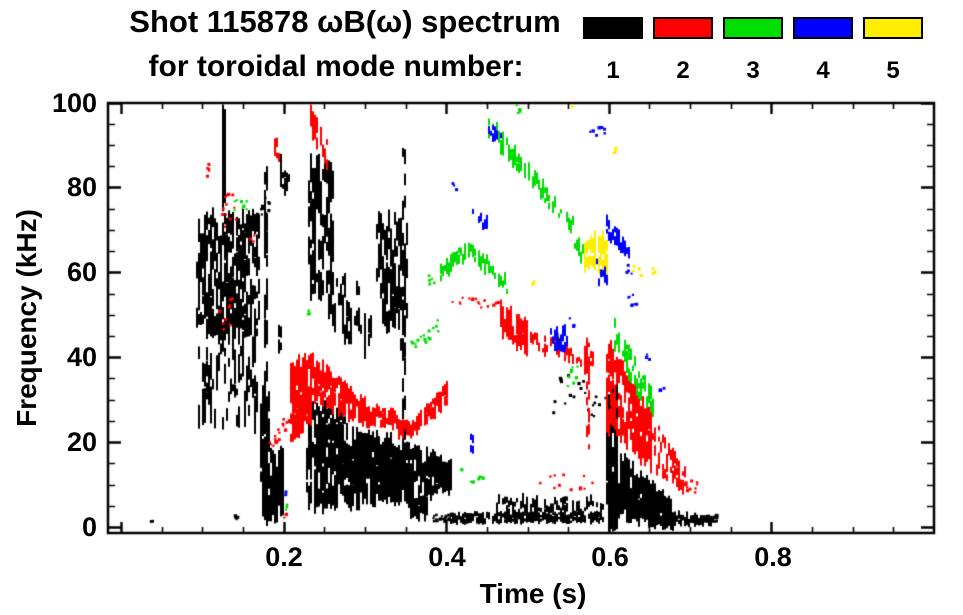 This screenshot has width=963, height=615. What do you see at coordinates (89, 527) in the screenshot?
I see `y-tick-label-0: 0` at bounding box center [89, 527].